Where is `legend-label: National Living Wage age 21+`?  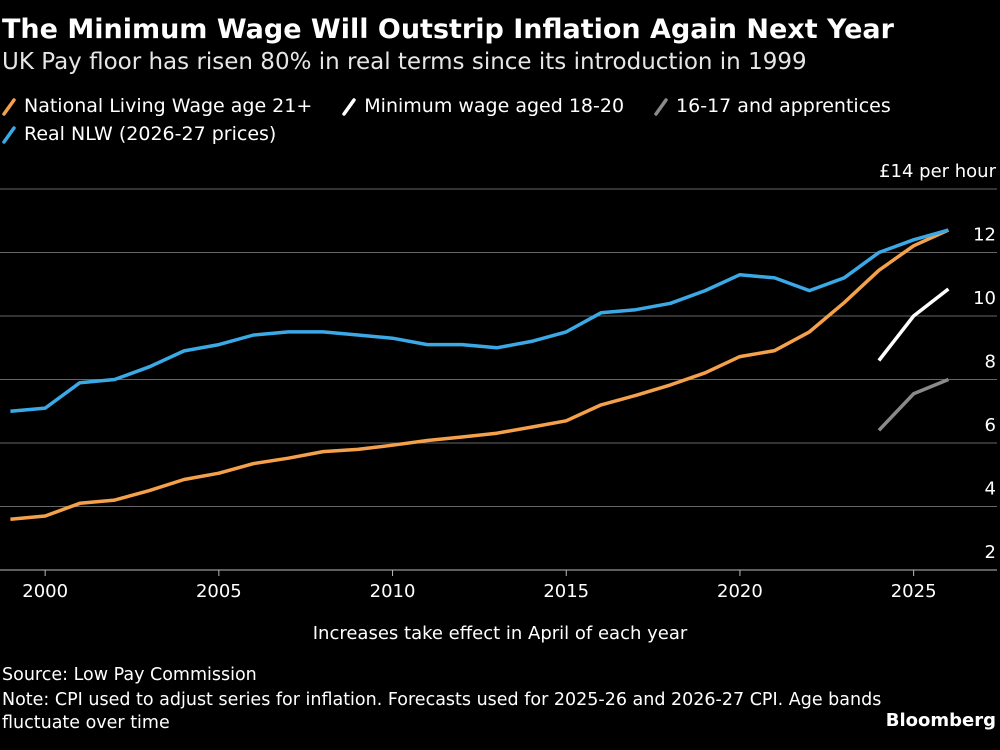
legend-label: National Living Wage age 21+ is located at coordinates (168, 106).